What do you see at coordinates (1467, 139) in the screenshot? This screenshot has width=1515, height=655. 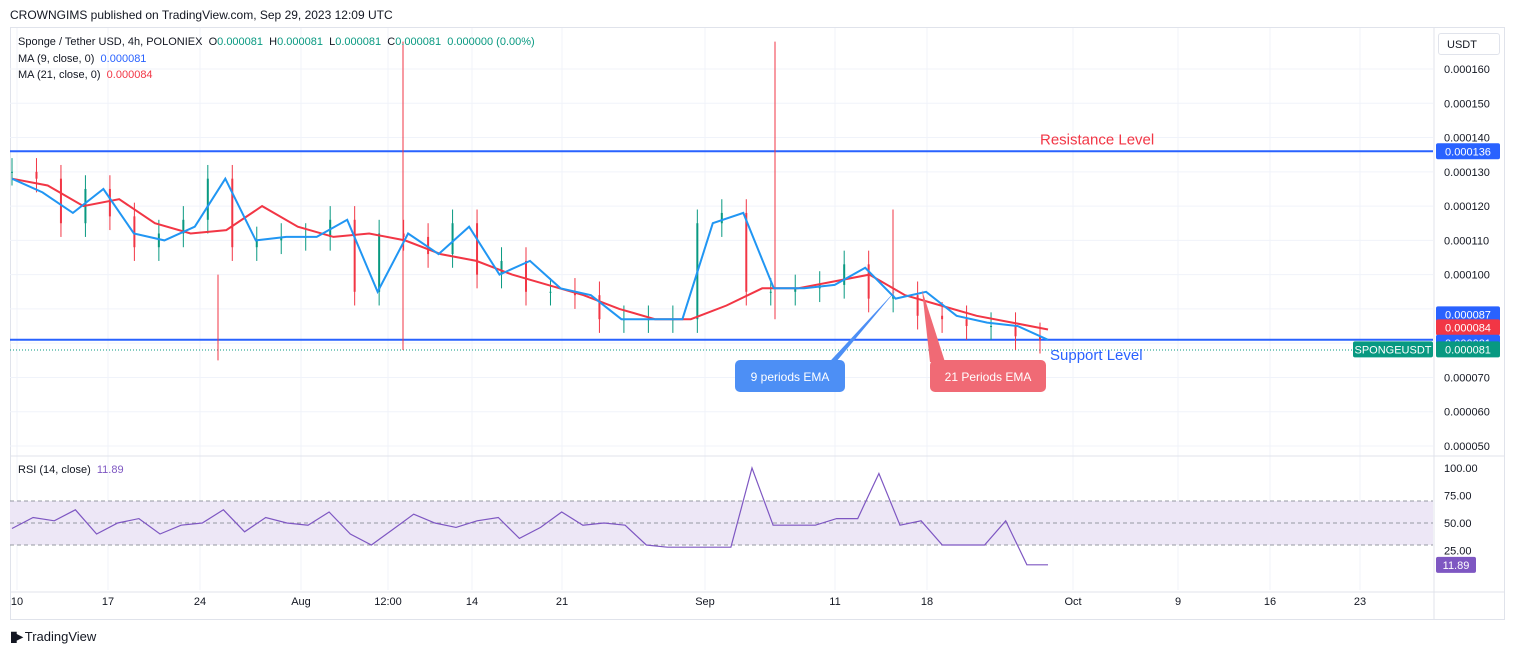 I see `price-tick-label: 0.000140` at bounding box center [1467, 139].